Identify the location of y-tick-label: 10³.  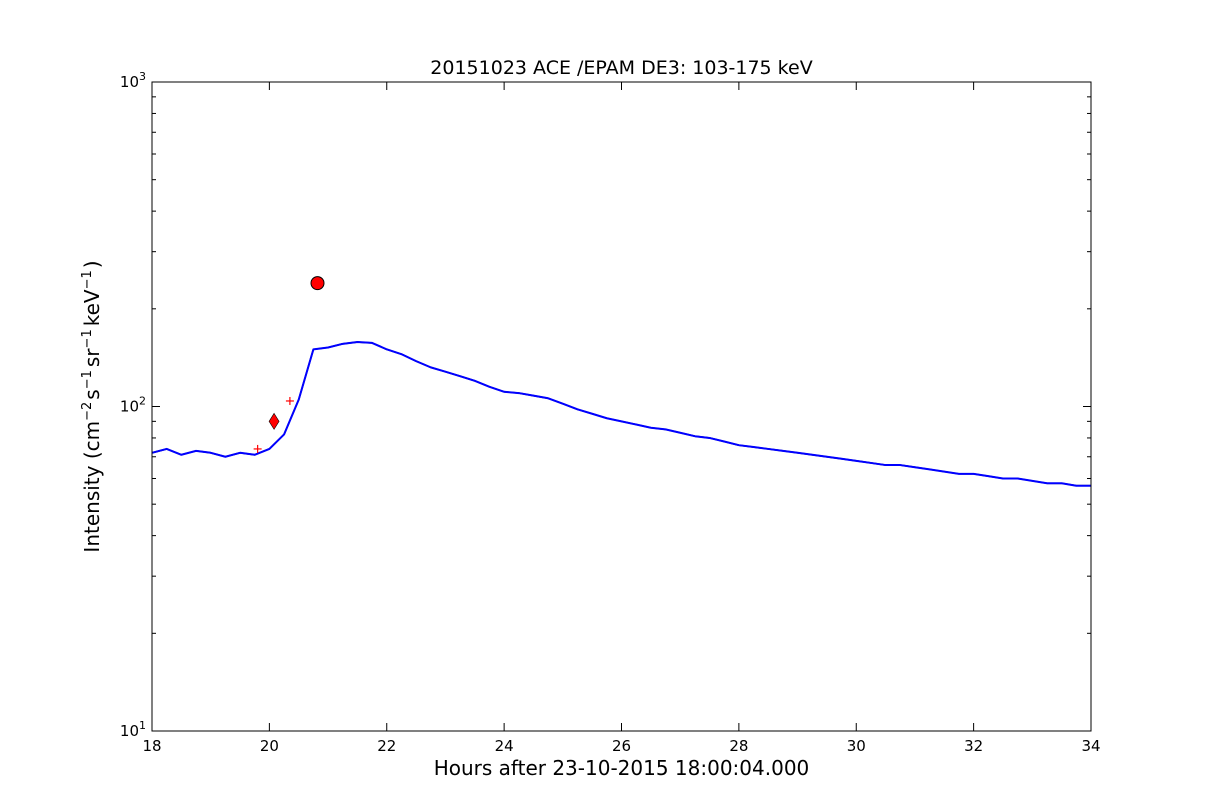
(133, 80).